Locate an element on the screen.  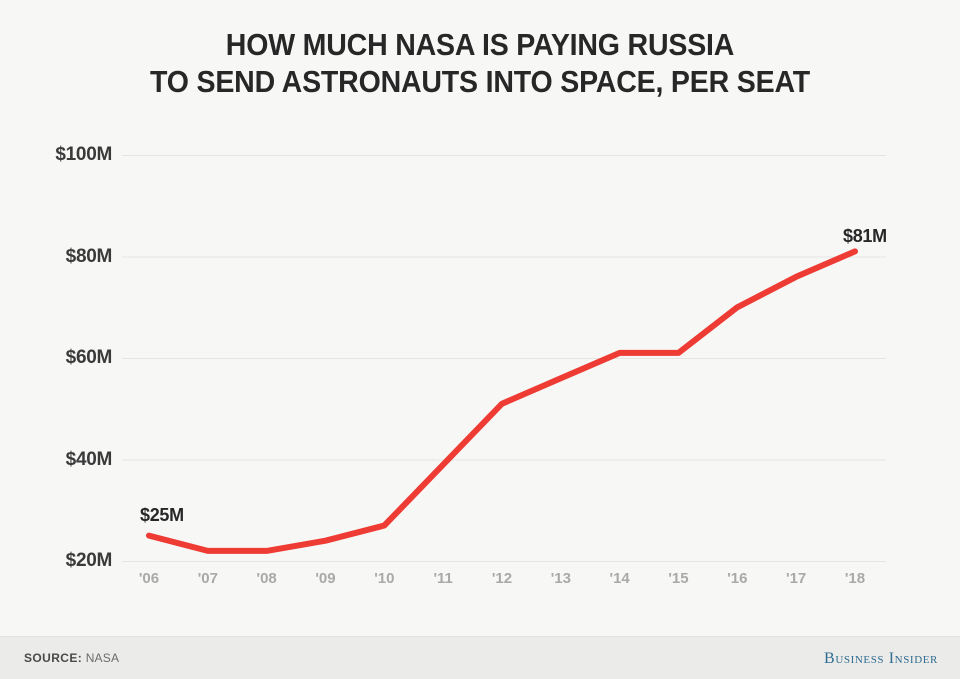
title-line-1: HOW MUCH NASA IS PAYING RUSSIA is located at coordinates (480, 44).